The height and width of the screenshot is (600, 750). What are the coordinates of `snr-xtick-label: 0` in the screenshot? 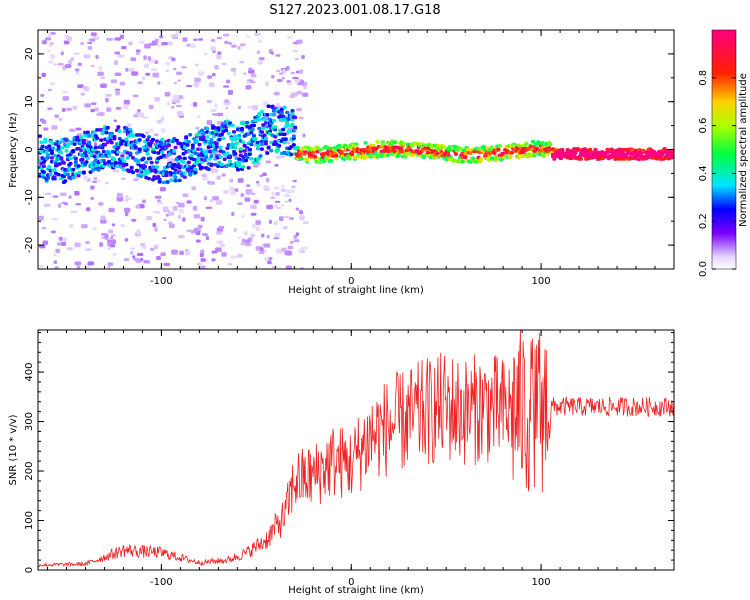 It's located at (351, 582).